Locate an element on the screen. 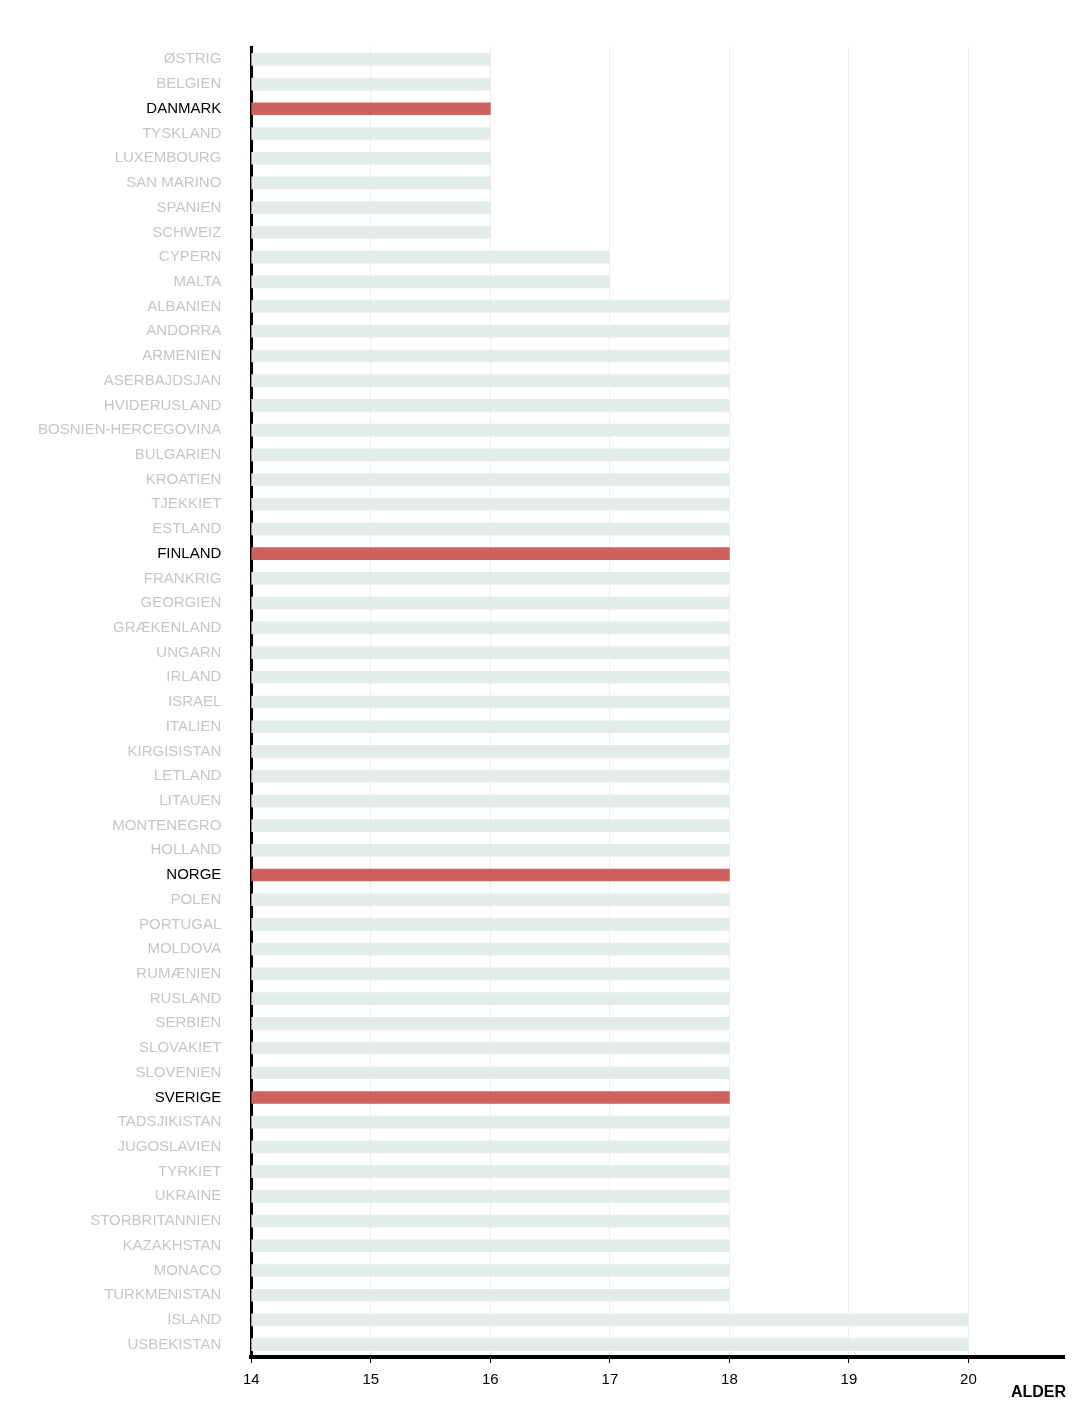 The height and width of the screenshot is (1423, 1088). y-tick-label: ISRAEL is located at coordinates (195, 701).